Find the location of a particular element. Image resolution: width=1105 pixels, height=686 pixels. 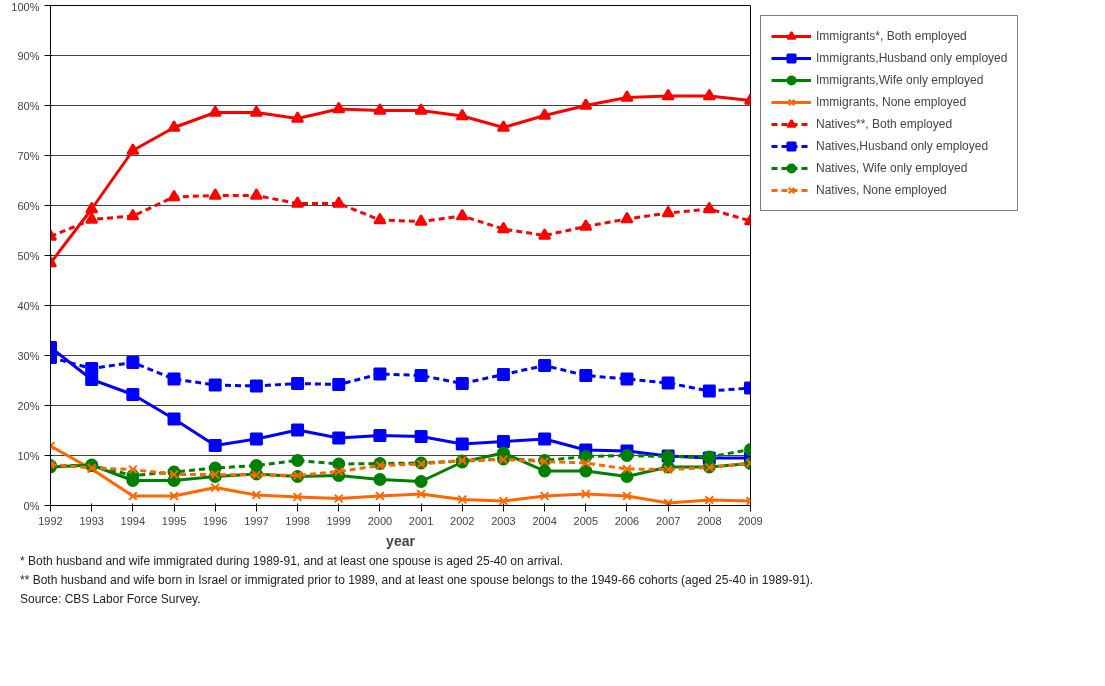

y-tick-label: 80% is located at coordinates (28, 105).